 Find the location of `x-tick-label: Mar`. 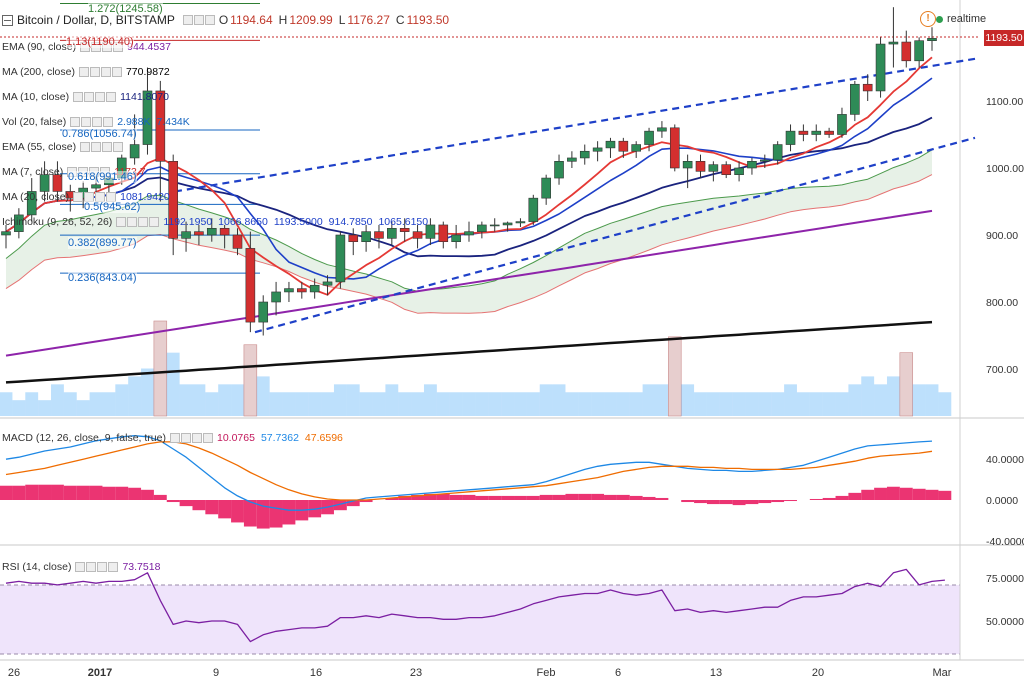

x-tick-label: Mar is located at coordinates (942, 673).